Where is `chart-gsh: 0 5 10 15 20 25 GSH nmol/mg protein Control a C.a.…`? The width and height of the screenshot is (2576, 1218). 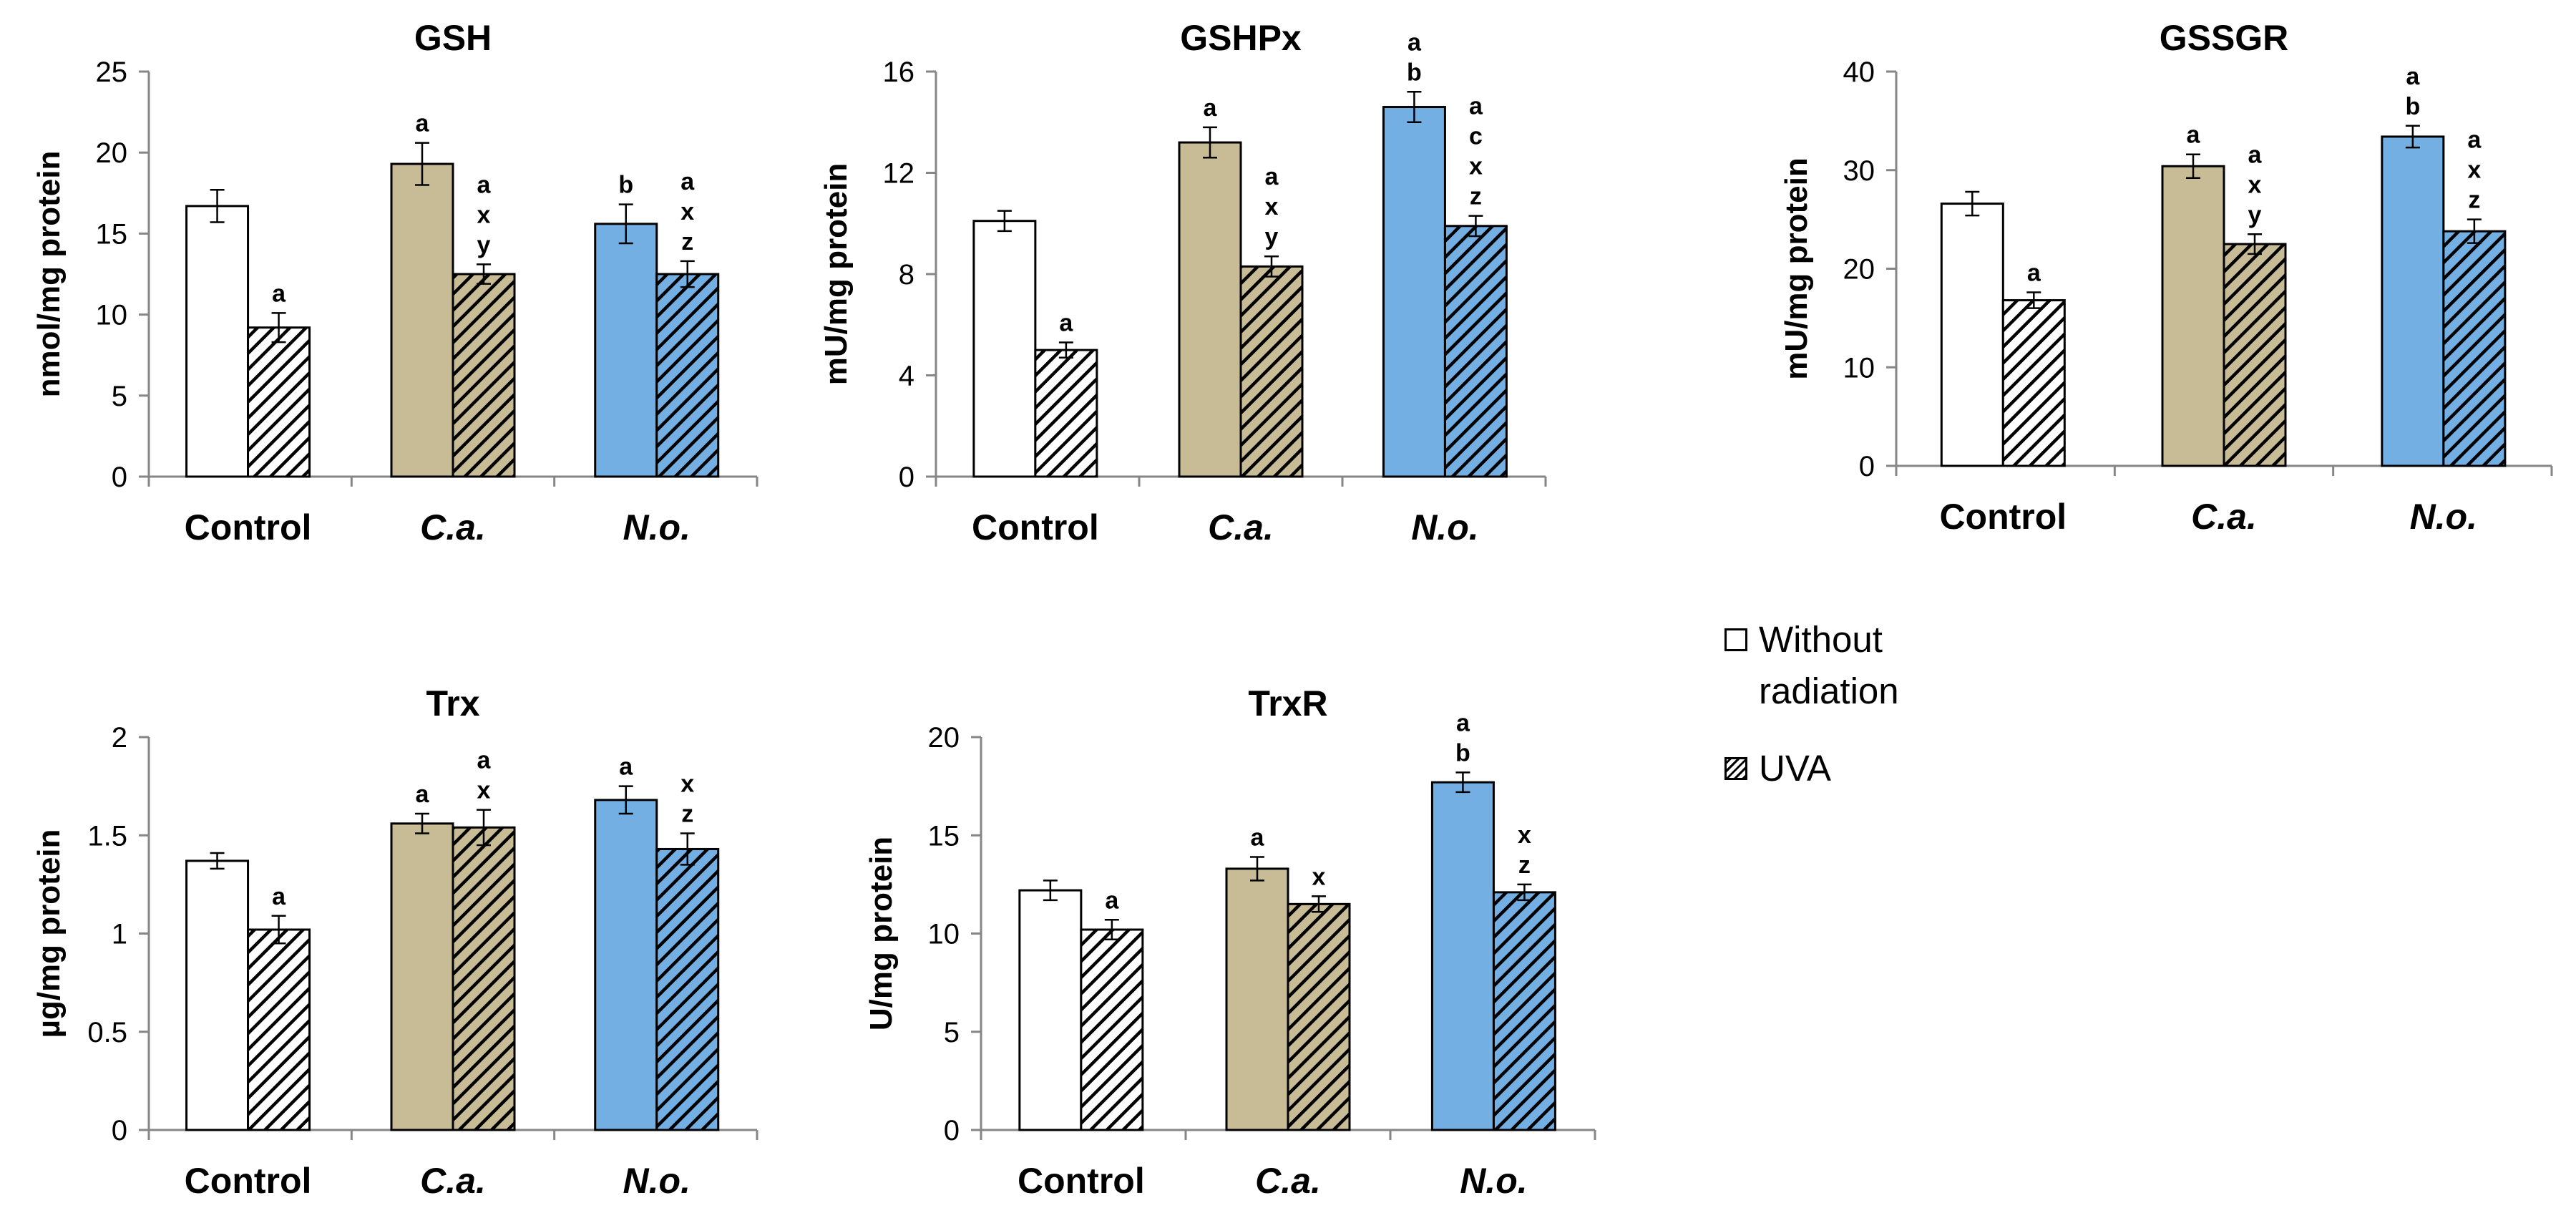 chart-gsh: 0 5 10 15 20 25 GSH nmol/mg protein Control a C.a.… is located at coordinates (394, 282).